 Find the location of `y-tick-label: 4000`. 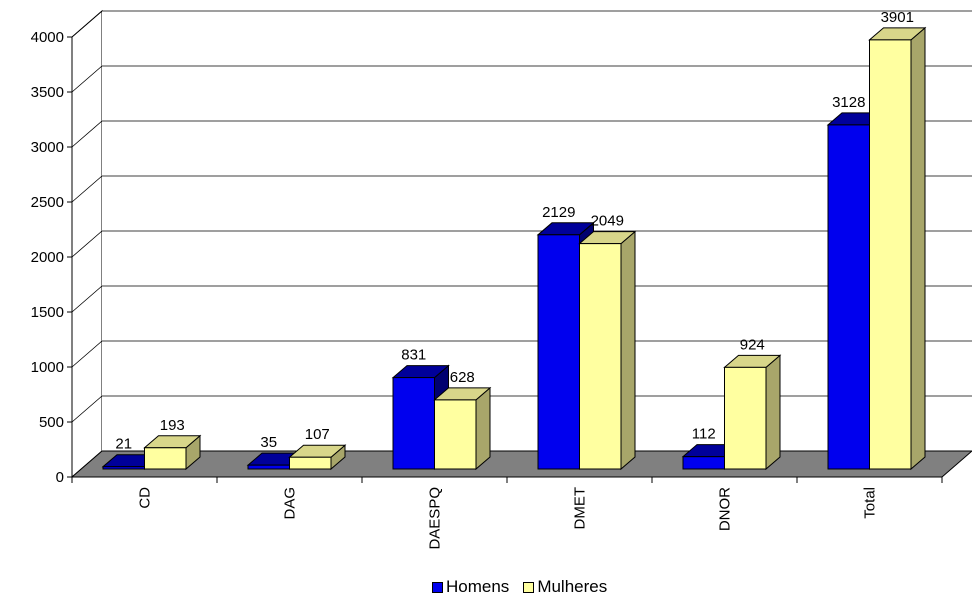

y-tick-label: 4000 is located at coordinates (47, 37).